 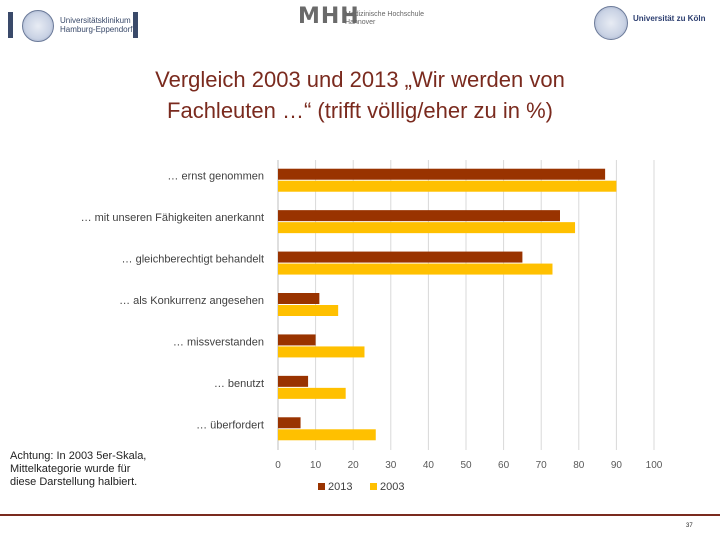 What do you see at coordinates (95, 20) in the screenshot?
I see `uke-logo-text-1: Universitätsklinikum` at bounding box center [95, 20].